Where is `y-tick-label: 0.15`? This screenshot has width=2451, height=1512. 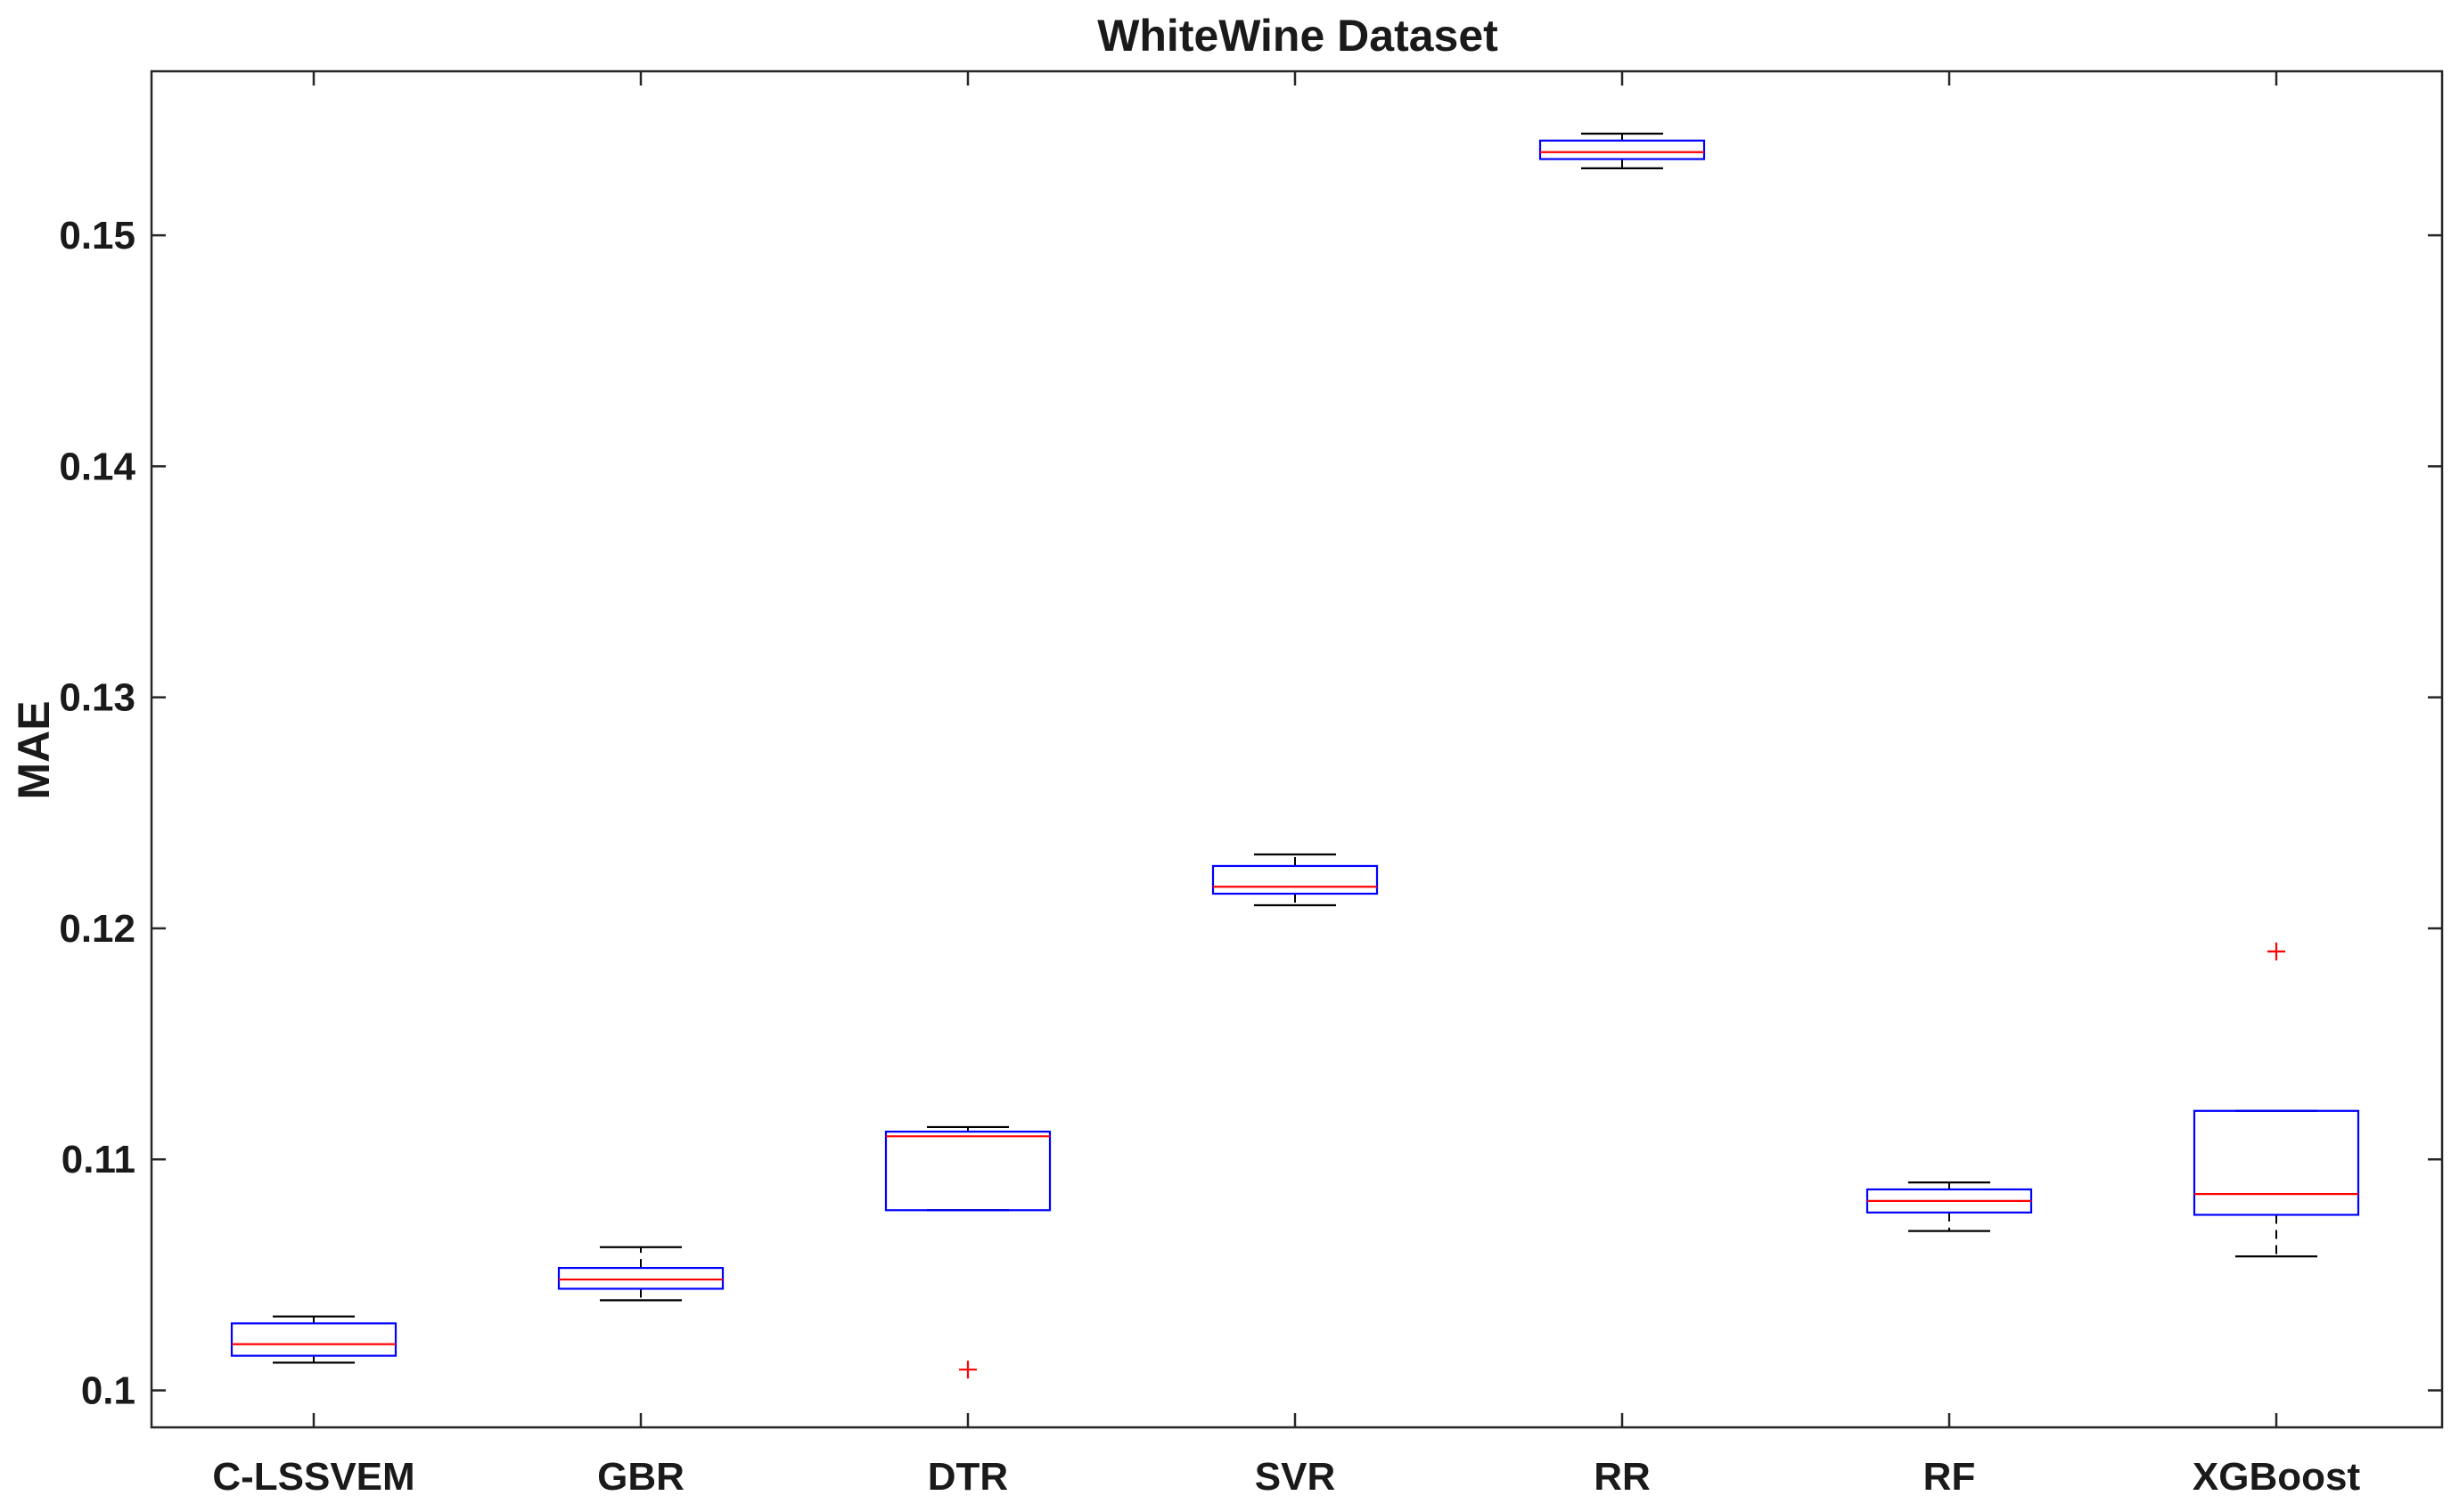 y-tick-label: 0.15 is located at coordinates (97, 236).